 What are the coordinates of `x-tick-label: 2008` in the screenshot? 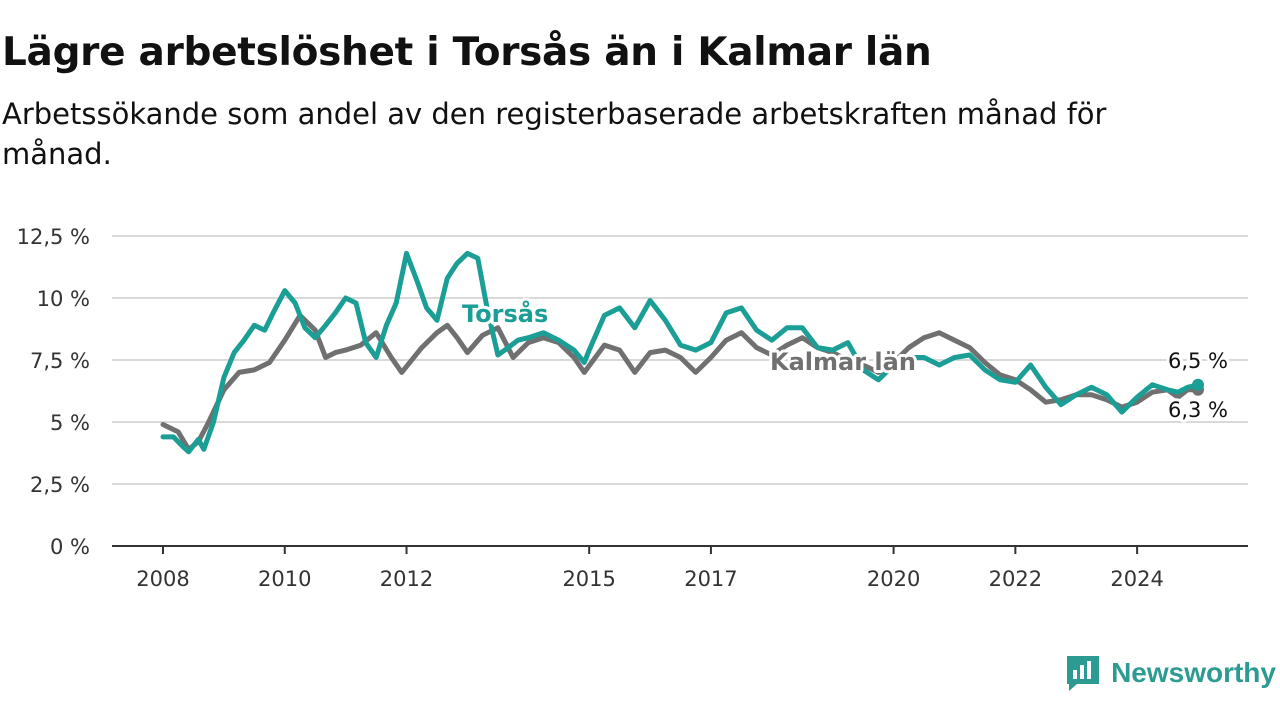 It's located at (162, 579).